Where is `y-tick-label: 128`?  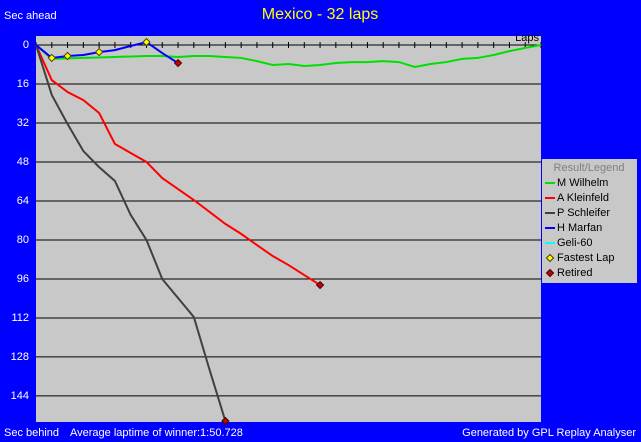
y-tick-label: 128 is located at coordinates (20, 357).